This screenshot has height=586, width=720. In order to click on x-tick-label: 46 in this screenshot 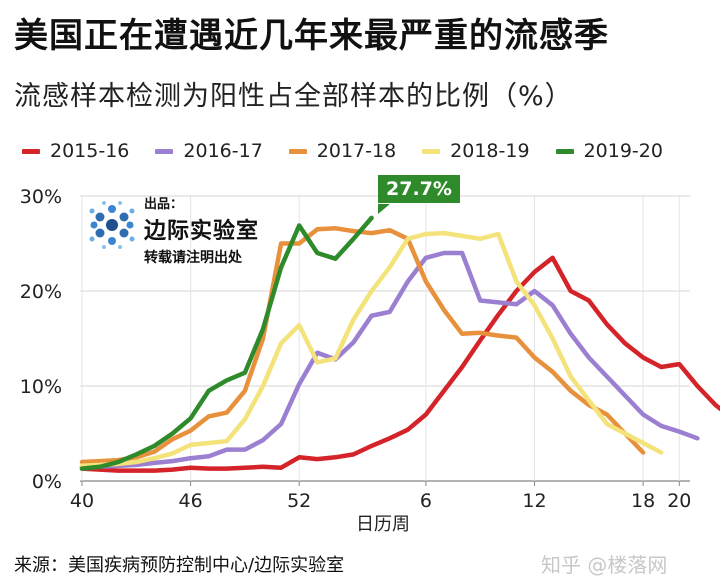, I will do `click(191, 501)`.